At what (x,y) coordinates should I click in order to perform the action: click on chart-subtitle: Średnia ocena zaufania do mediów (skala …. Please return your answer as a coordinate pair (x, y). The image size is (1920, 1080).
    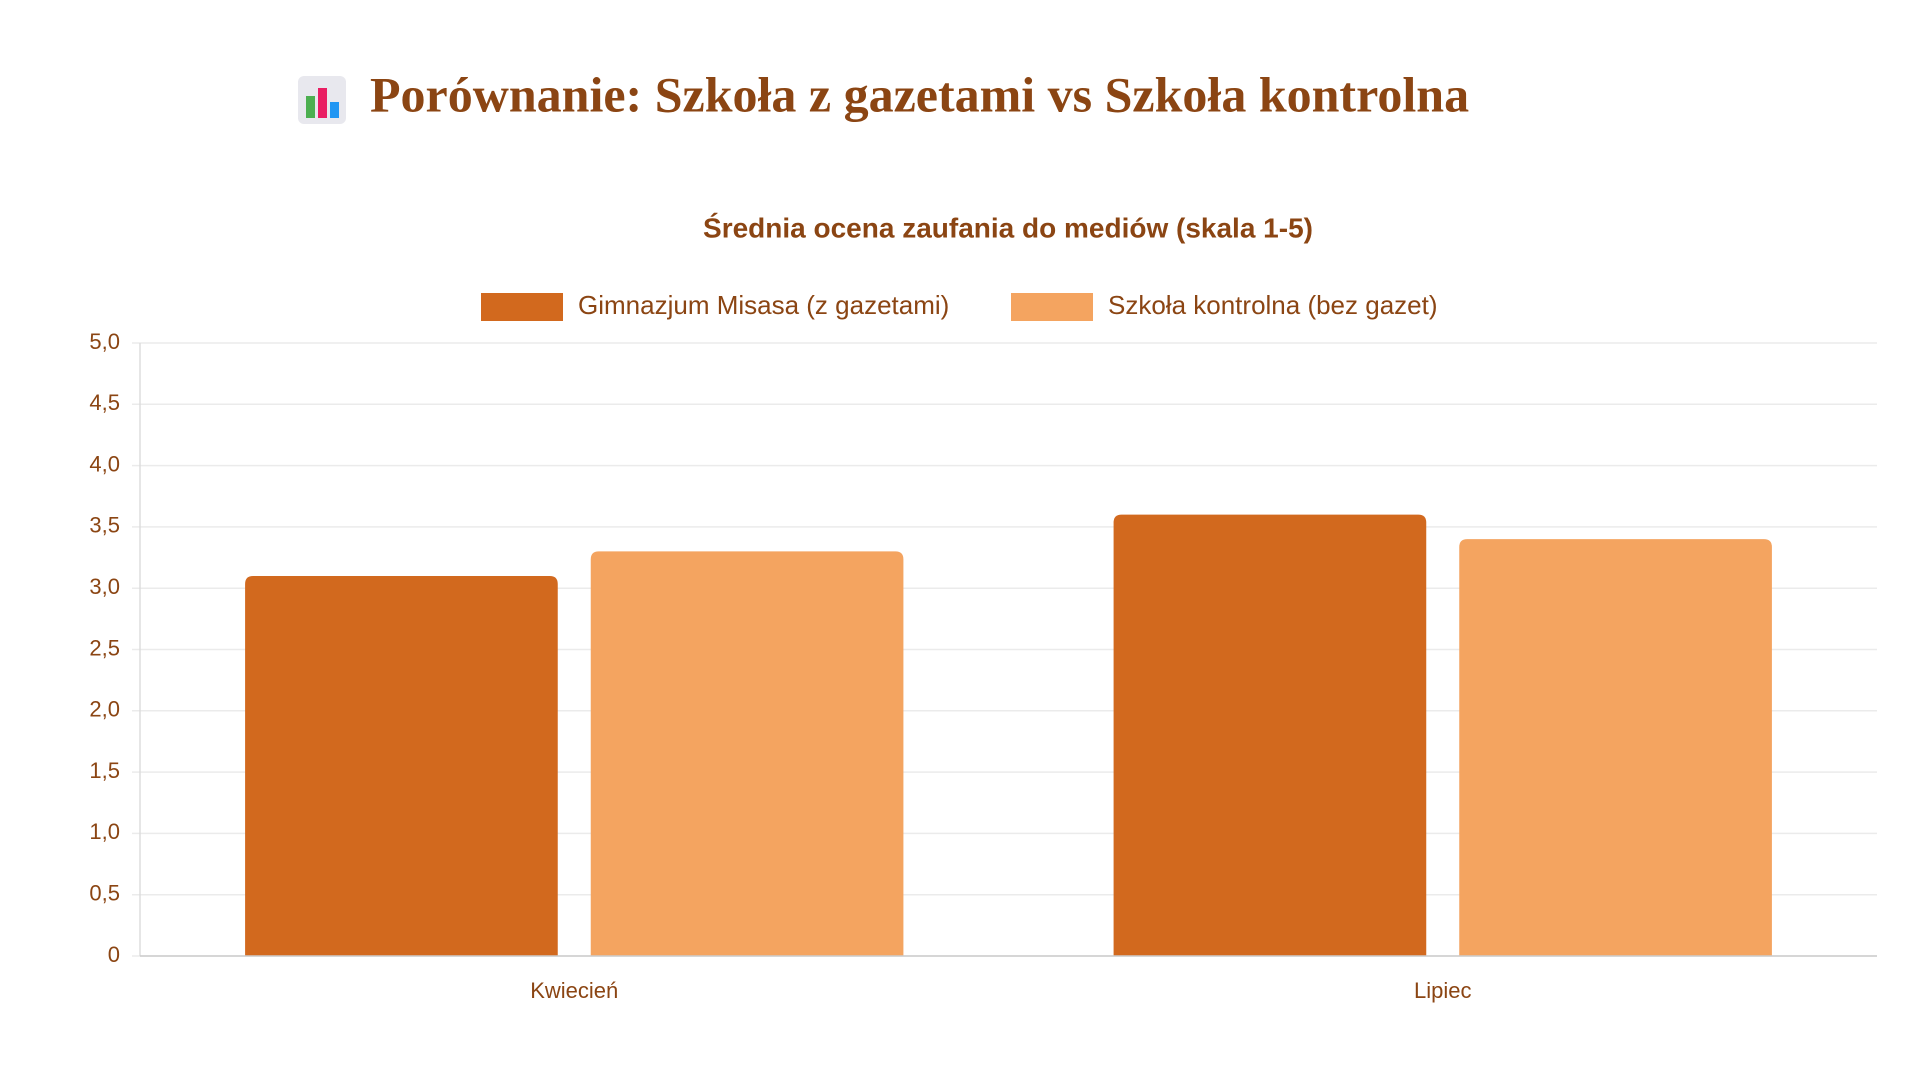
    Looking at the image, I should click on (1008, 227).